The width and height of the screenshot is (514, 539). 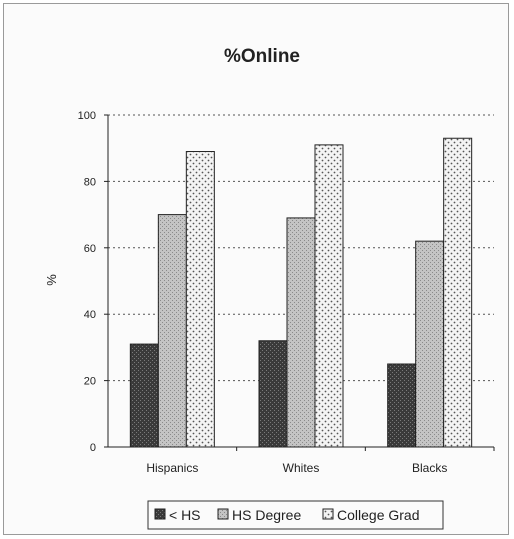 I want to click on legend-box, so click(x=295, y=515).